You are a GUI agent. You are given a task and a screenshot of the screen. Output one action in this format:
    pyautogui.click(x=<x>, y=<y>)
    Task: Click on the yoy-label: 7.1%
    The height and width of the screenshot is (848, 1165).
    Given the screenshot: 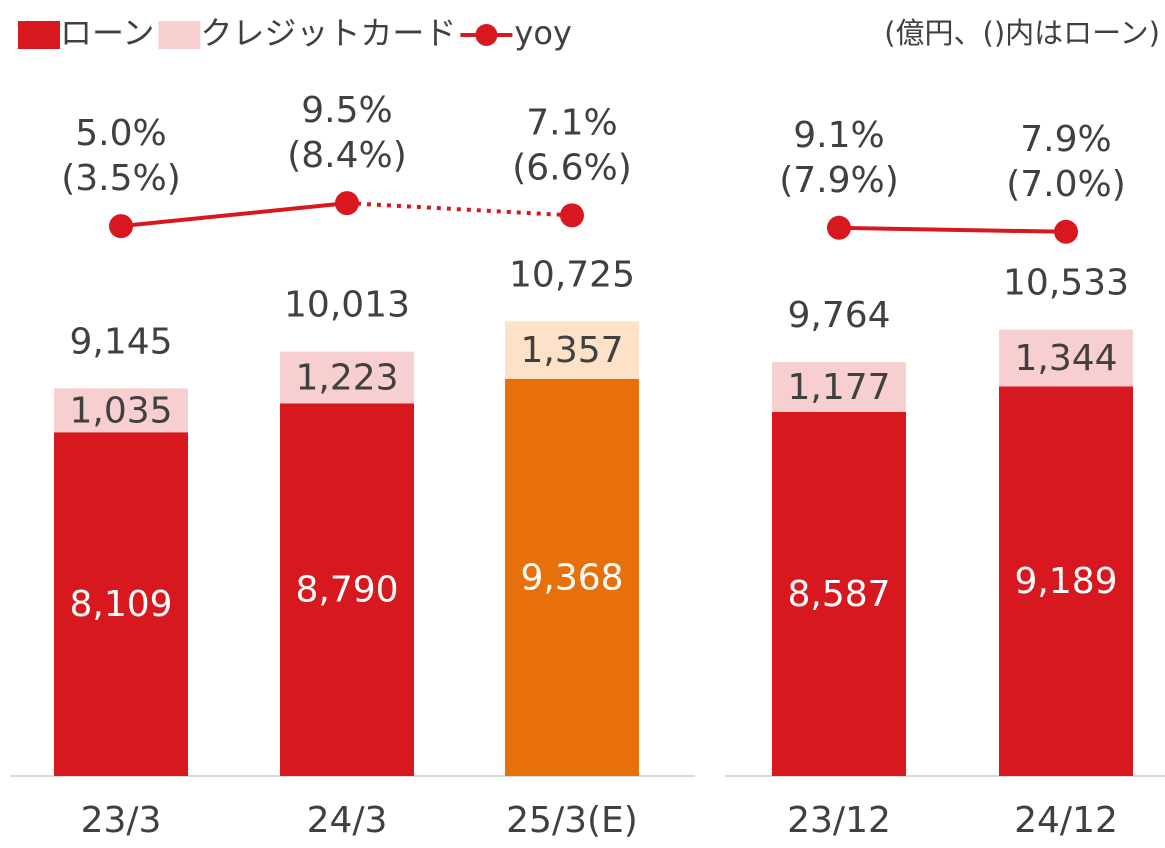 What is the action you would take?
    pyautogui.click(x=571, y=122)
    